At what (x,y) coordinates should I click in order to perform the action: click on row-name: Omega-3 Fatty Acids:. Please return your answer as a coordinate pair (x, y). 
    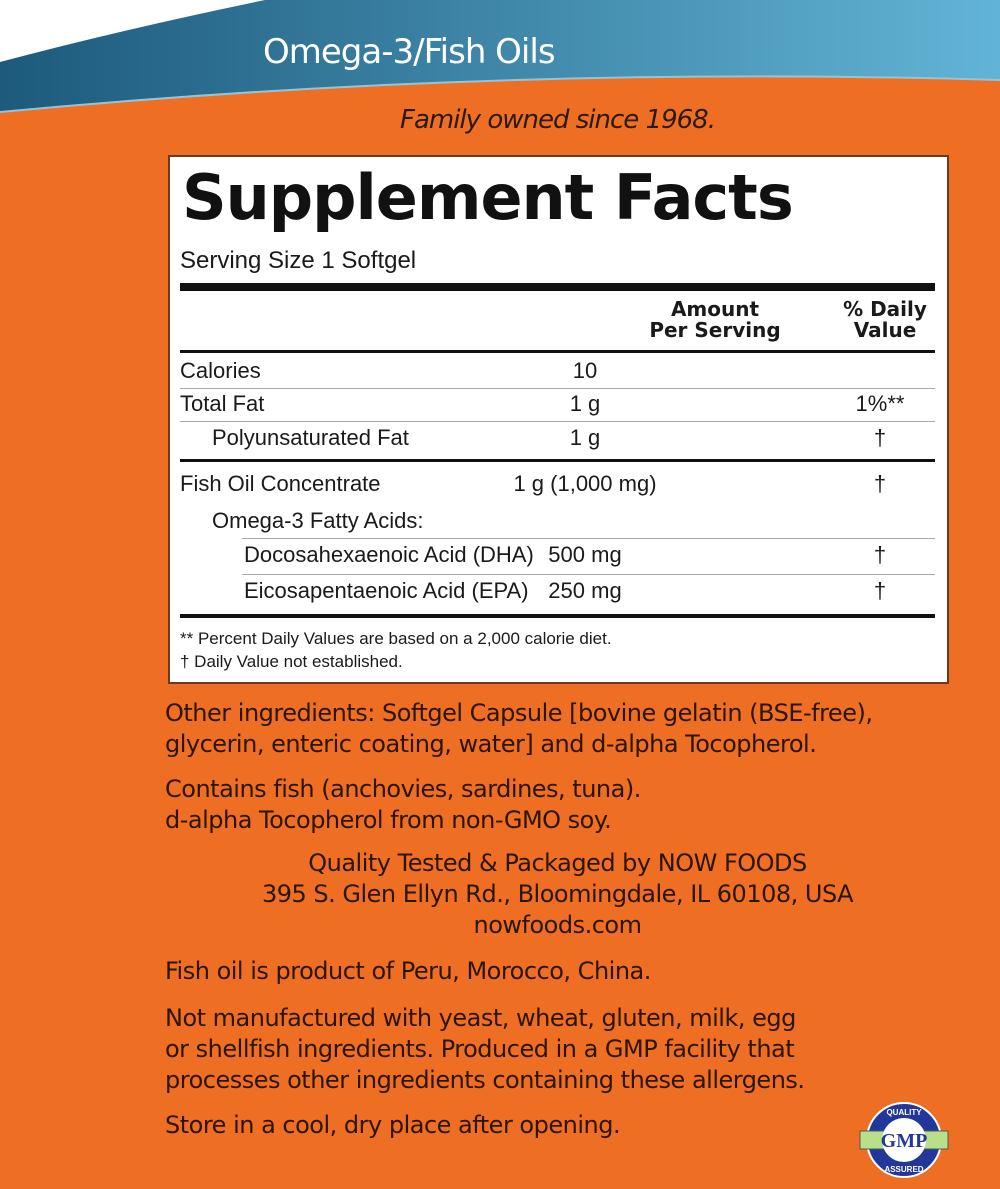
    Looking at the image, I should click on (318, 520).